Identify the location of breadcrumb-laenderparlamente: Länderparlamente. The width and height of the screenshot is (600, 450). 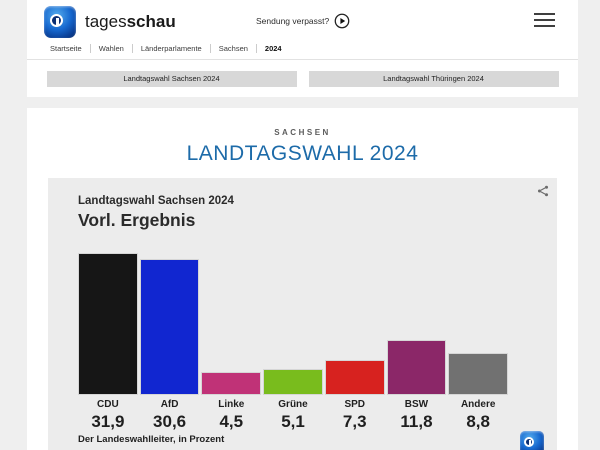
(171, 48).